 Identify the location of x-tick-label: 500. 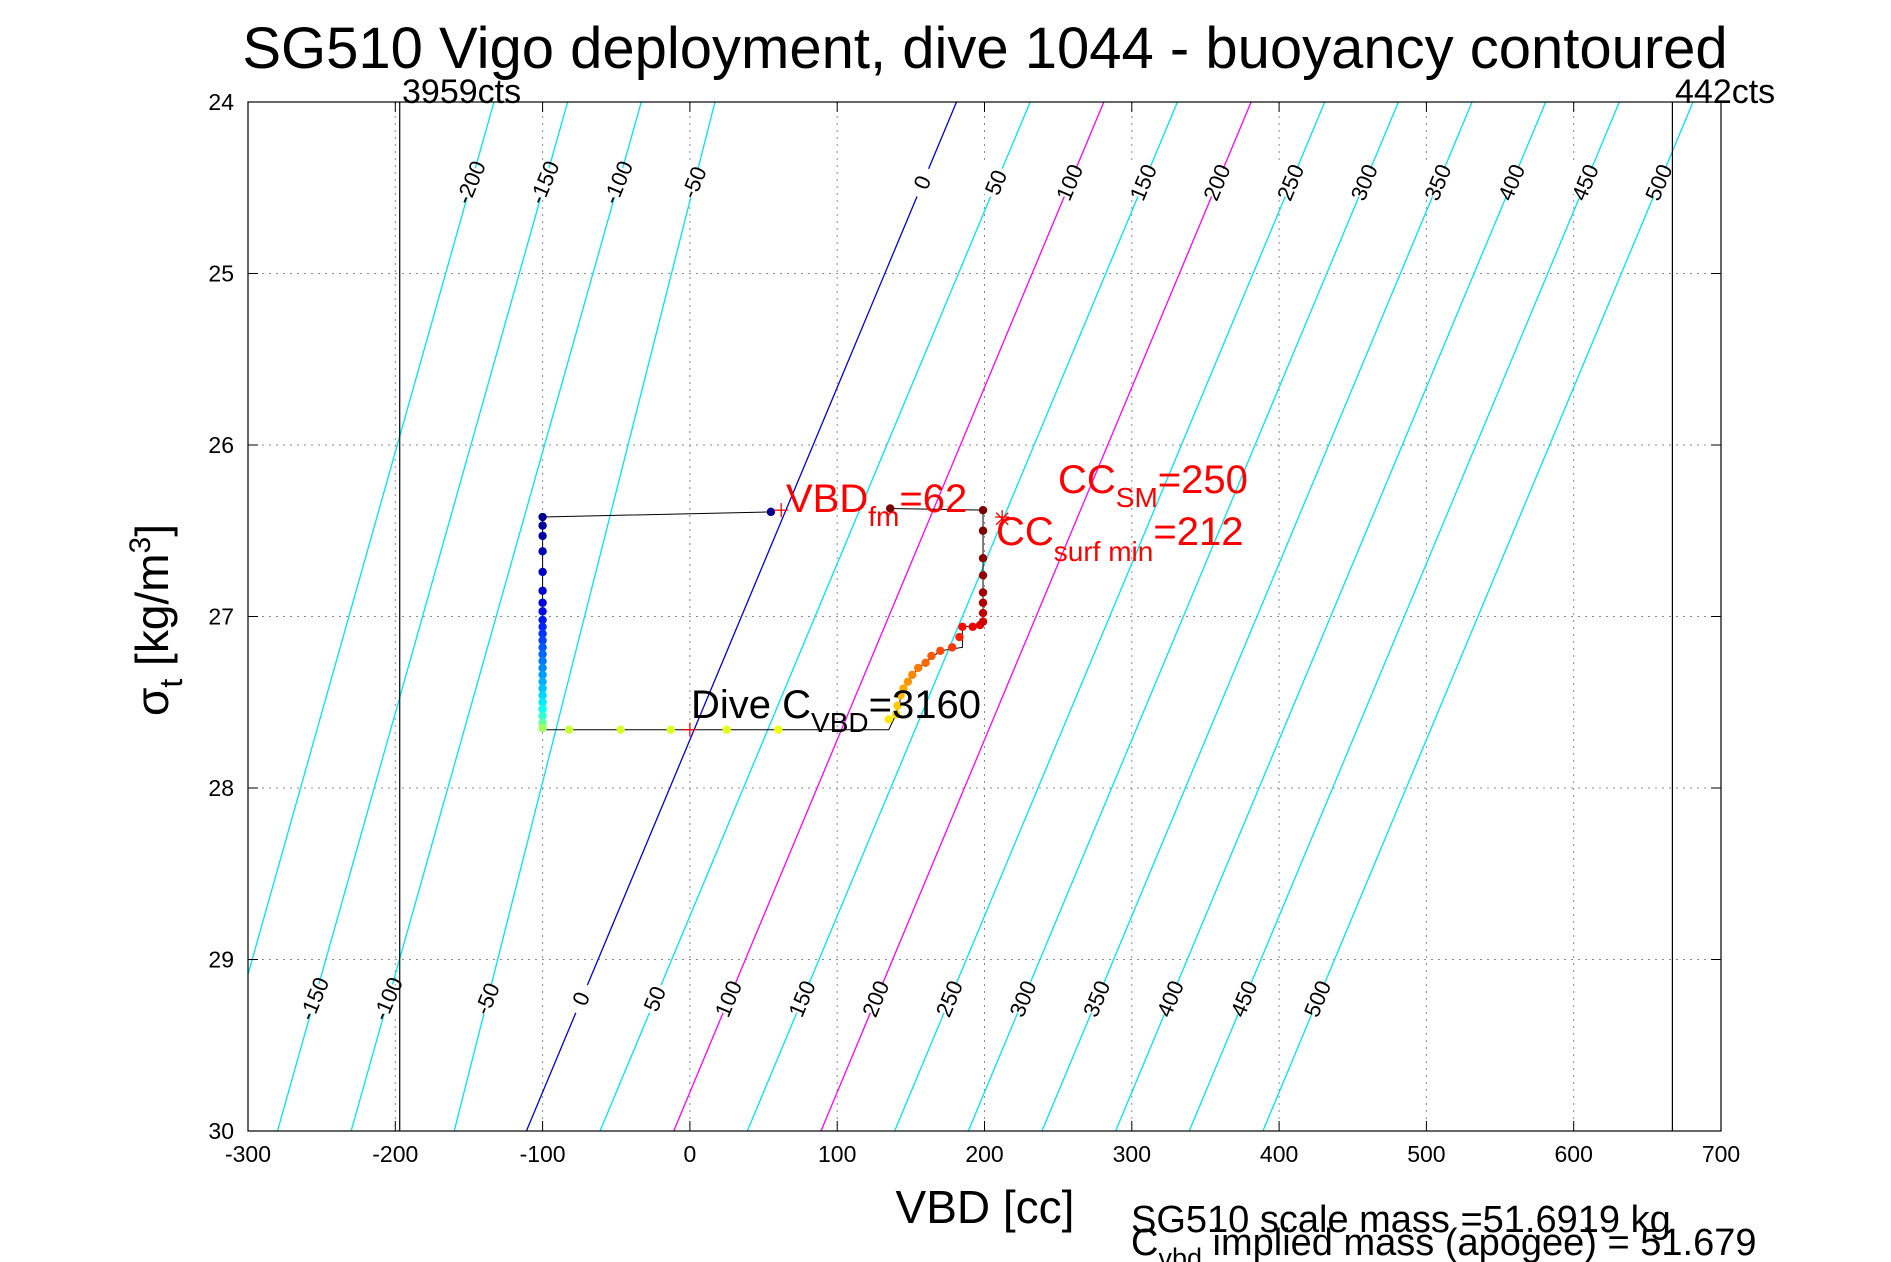
(1426, 1154).